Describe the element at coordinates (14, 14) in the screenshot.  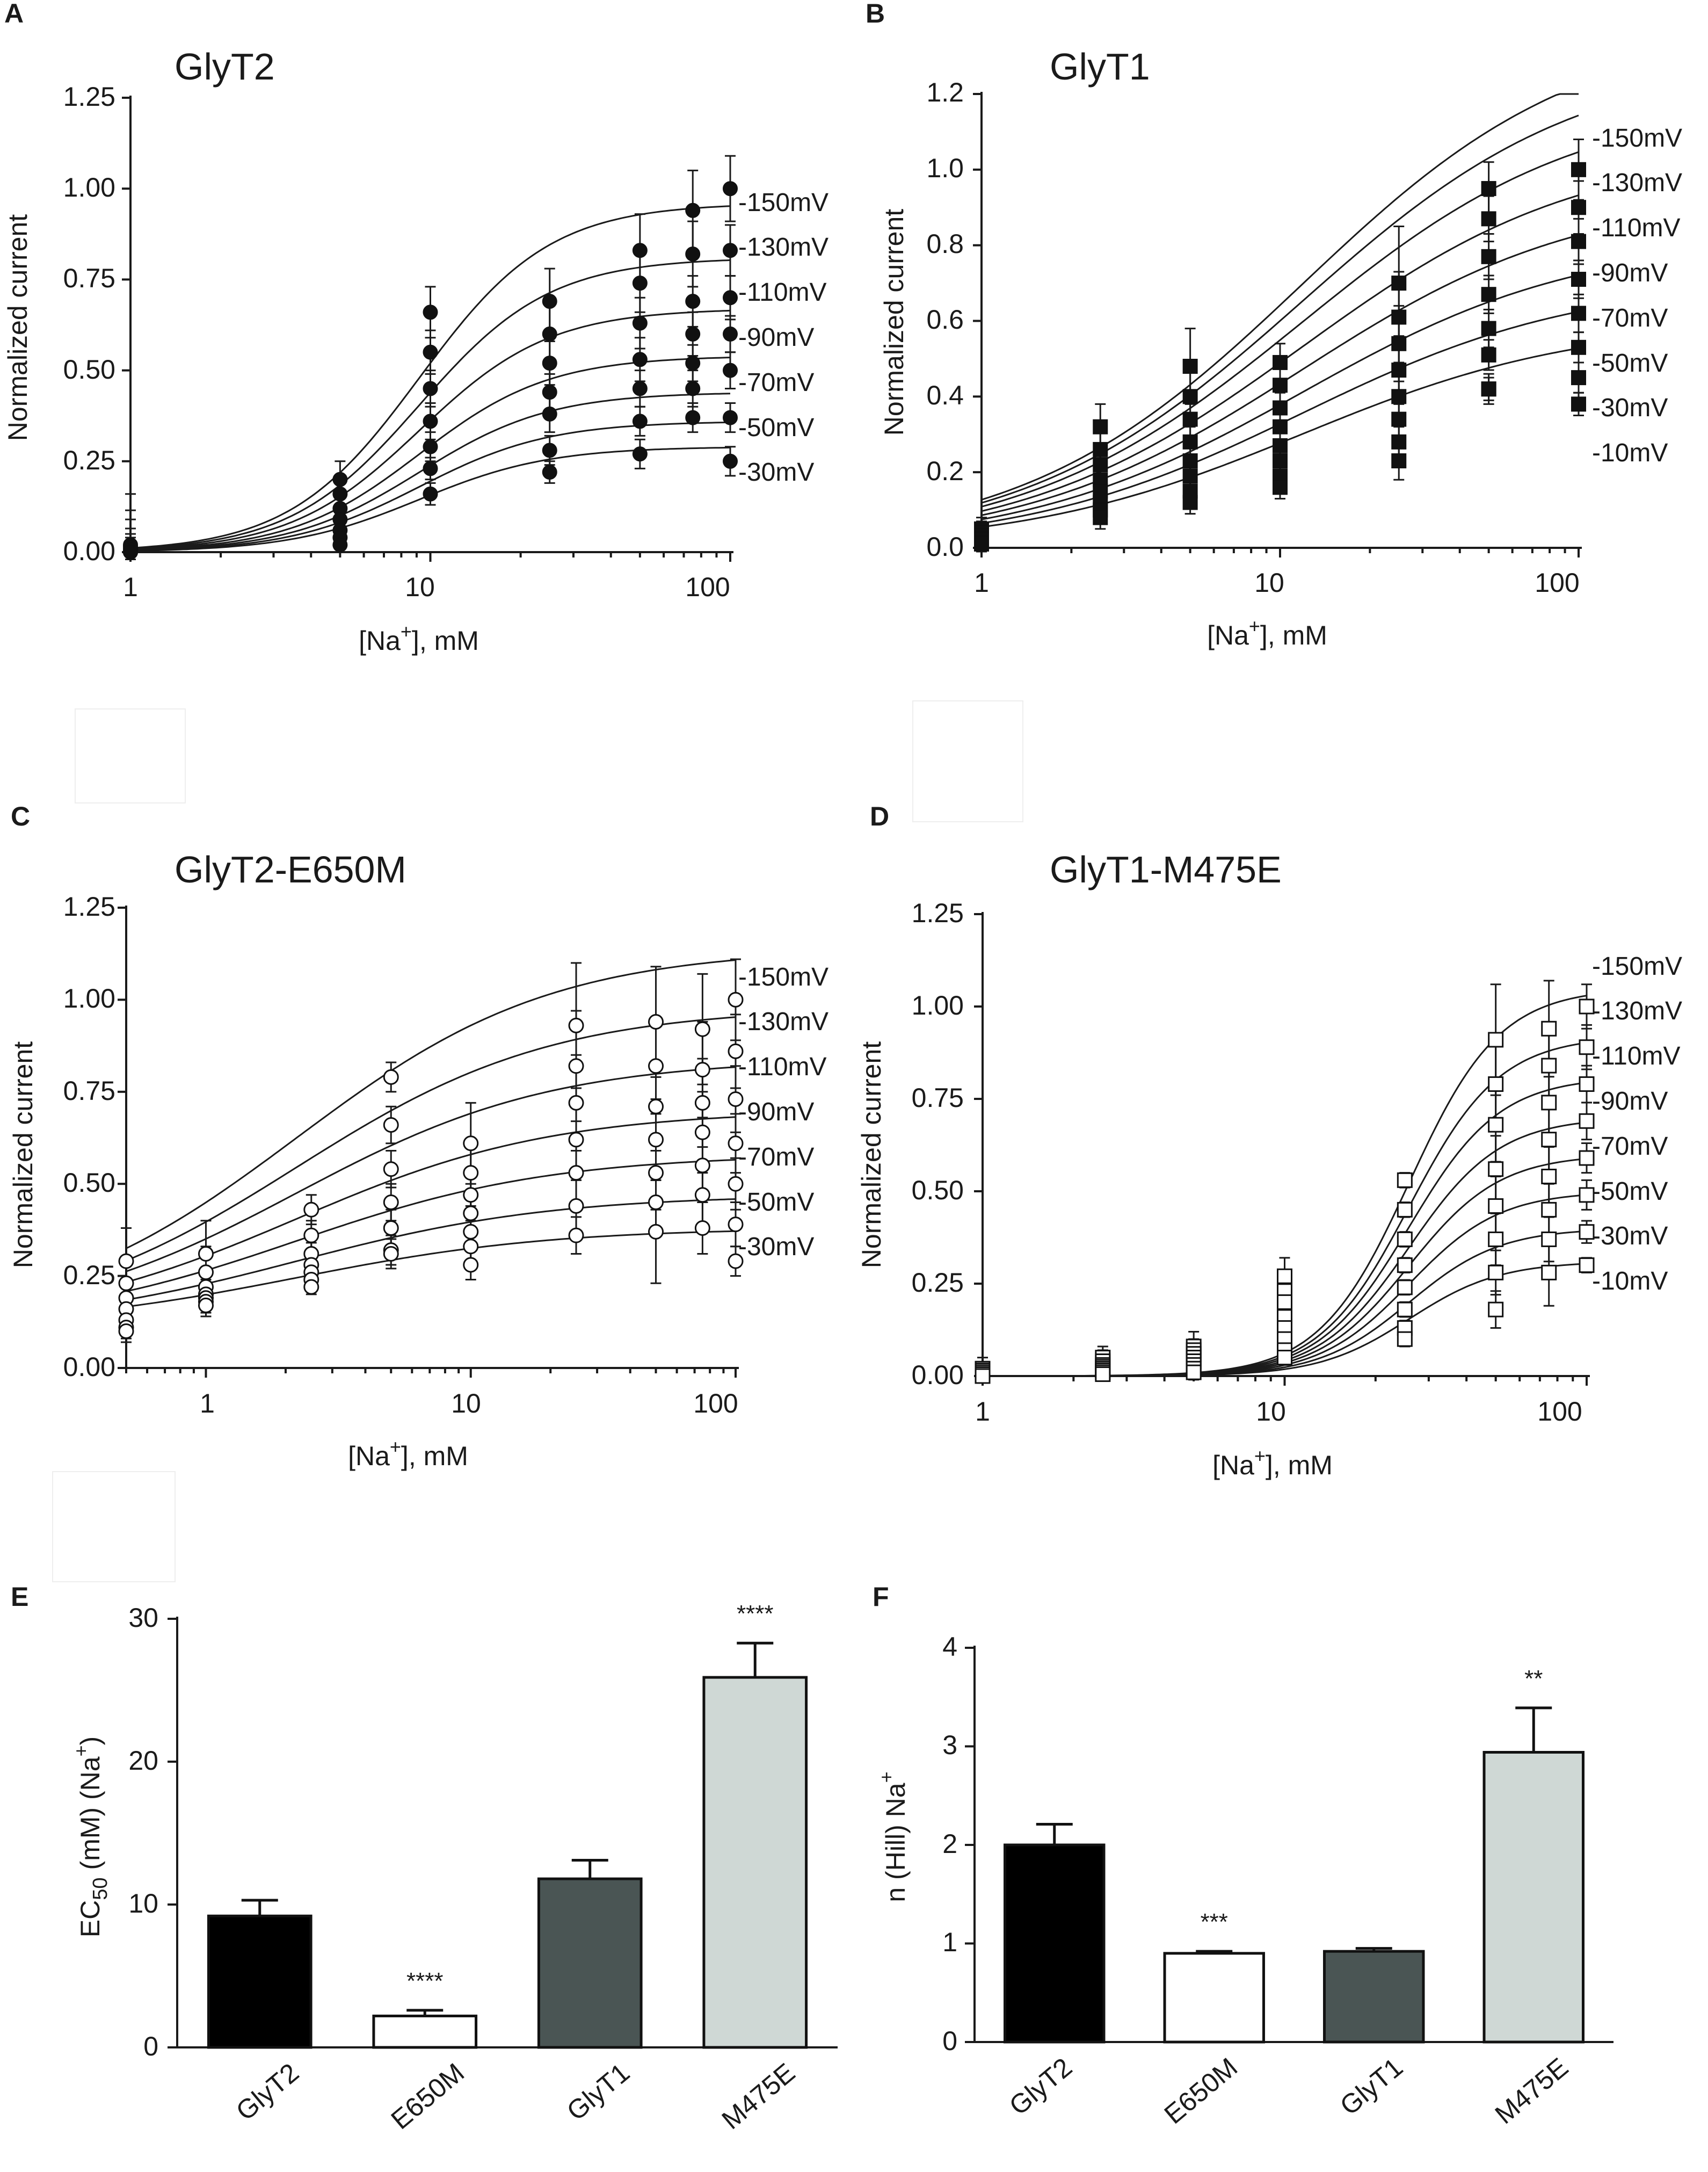
I see `panel-label: A` at that location.